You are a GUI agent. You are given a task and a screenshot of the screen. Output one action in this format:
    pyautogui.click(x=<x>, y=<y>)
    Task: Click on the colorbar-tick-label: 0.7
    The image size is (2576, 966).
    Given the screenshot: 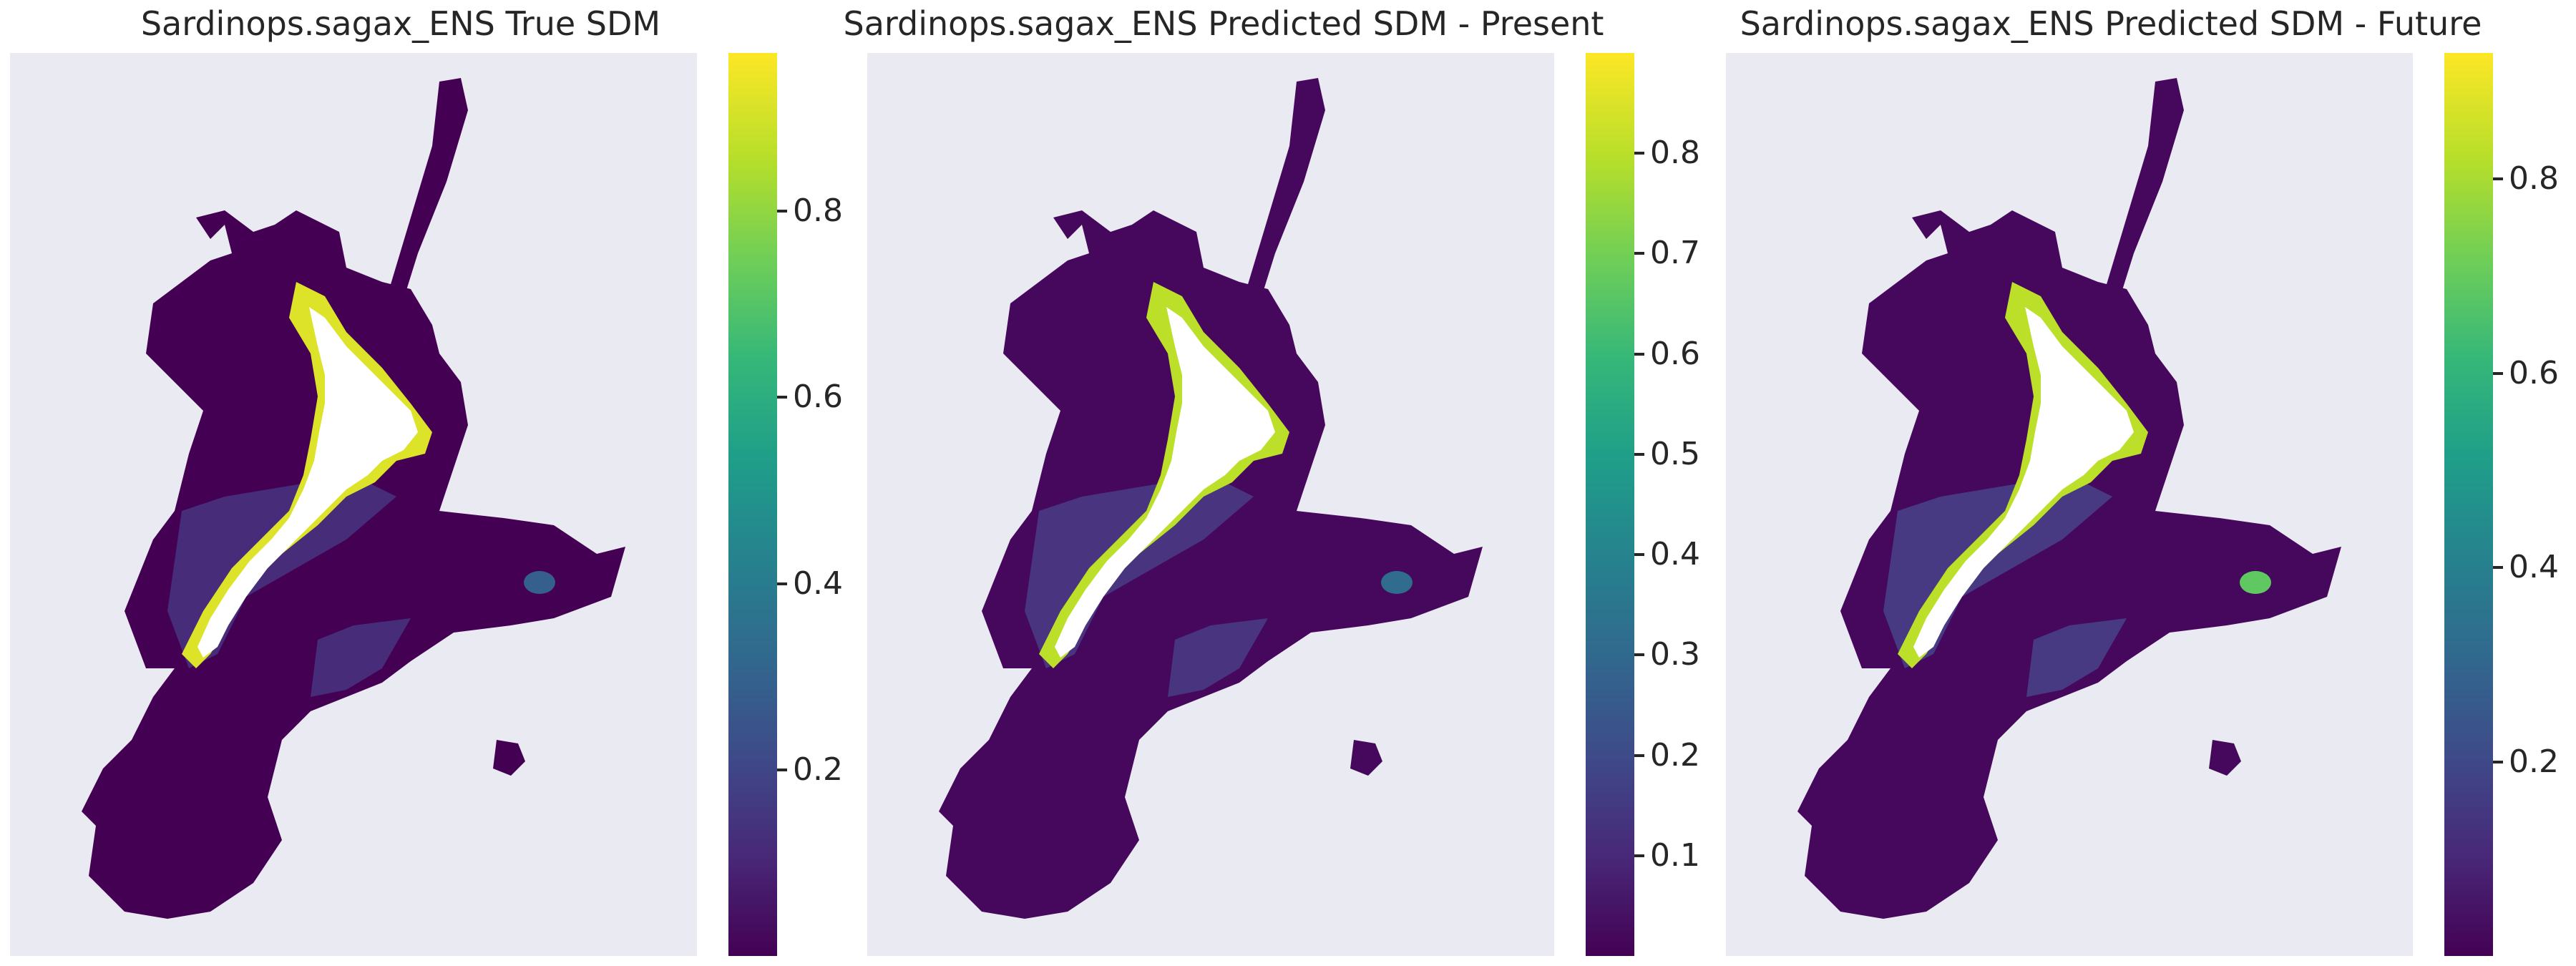 What is the action you would take?
    pyautogui.click(x=1675, y=253)
    